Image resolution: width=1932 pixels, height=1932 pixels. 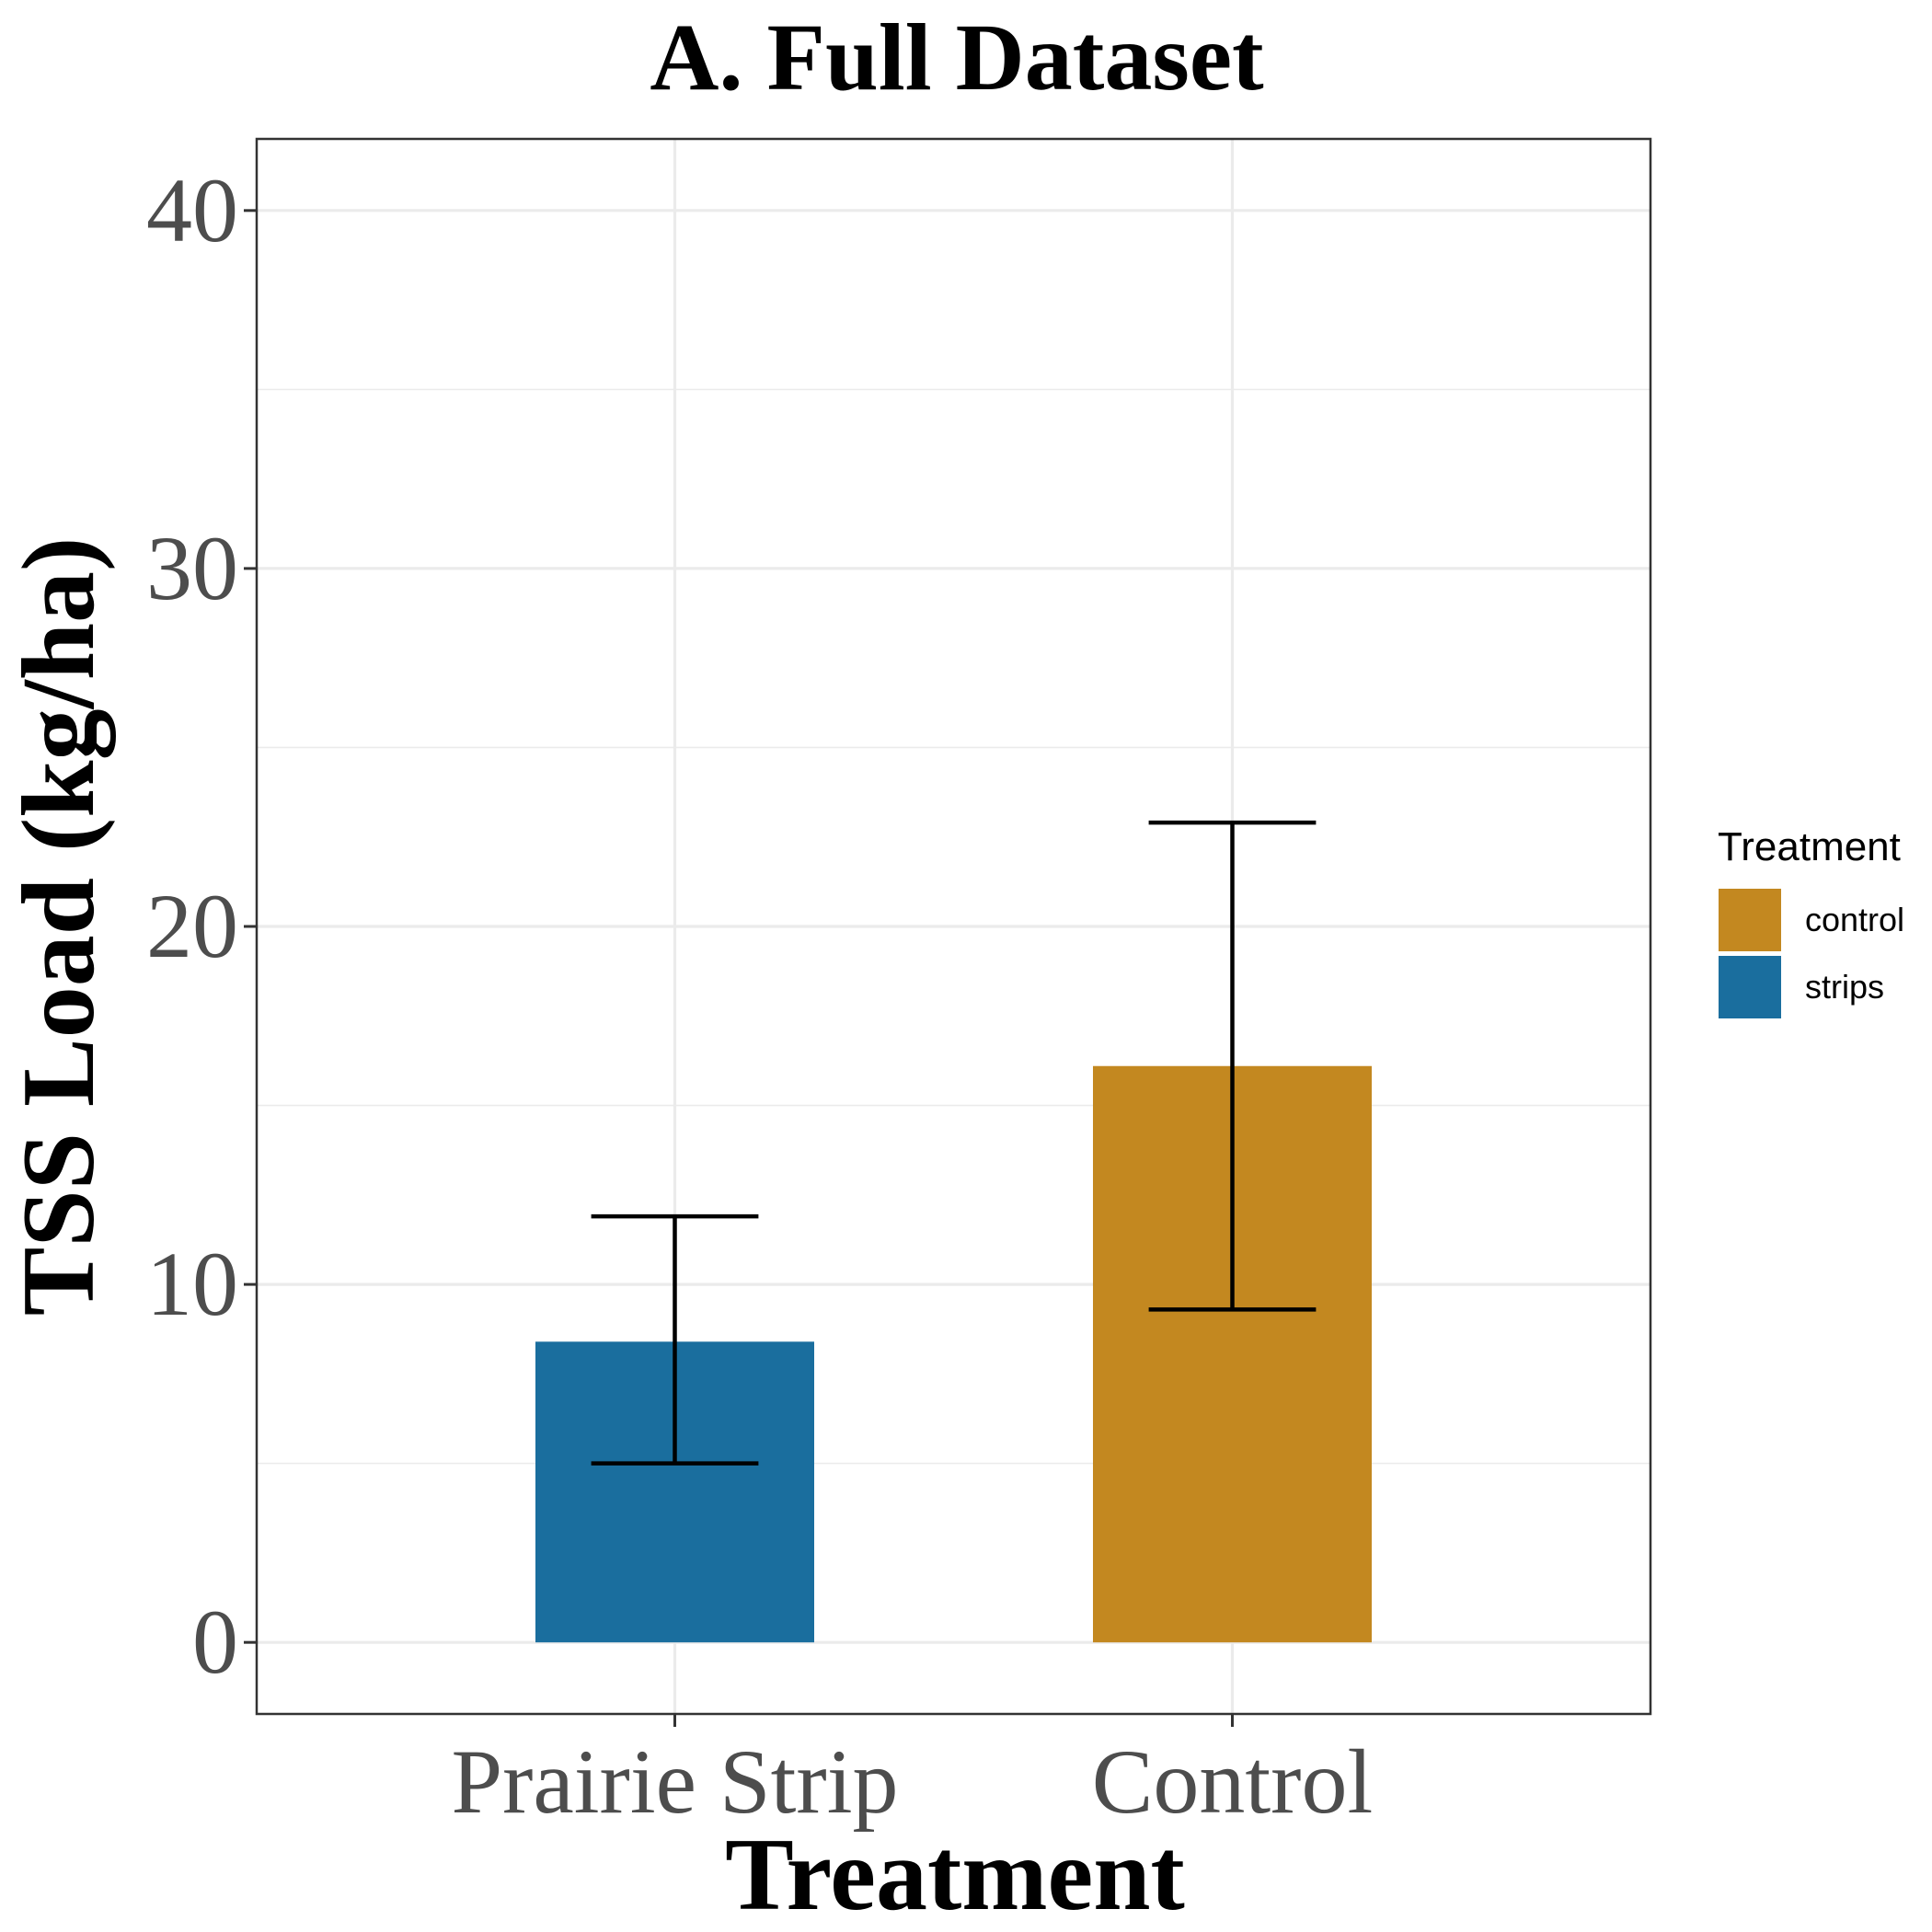 I want to click on legend-label: control, so click(x=1854, y=919).